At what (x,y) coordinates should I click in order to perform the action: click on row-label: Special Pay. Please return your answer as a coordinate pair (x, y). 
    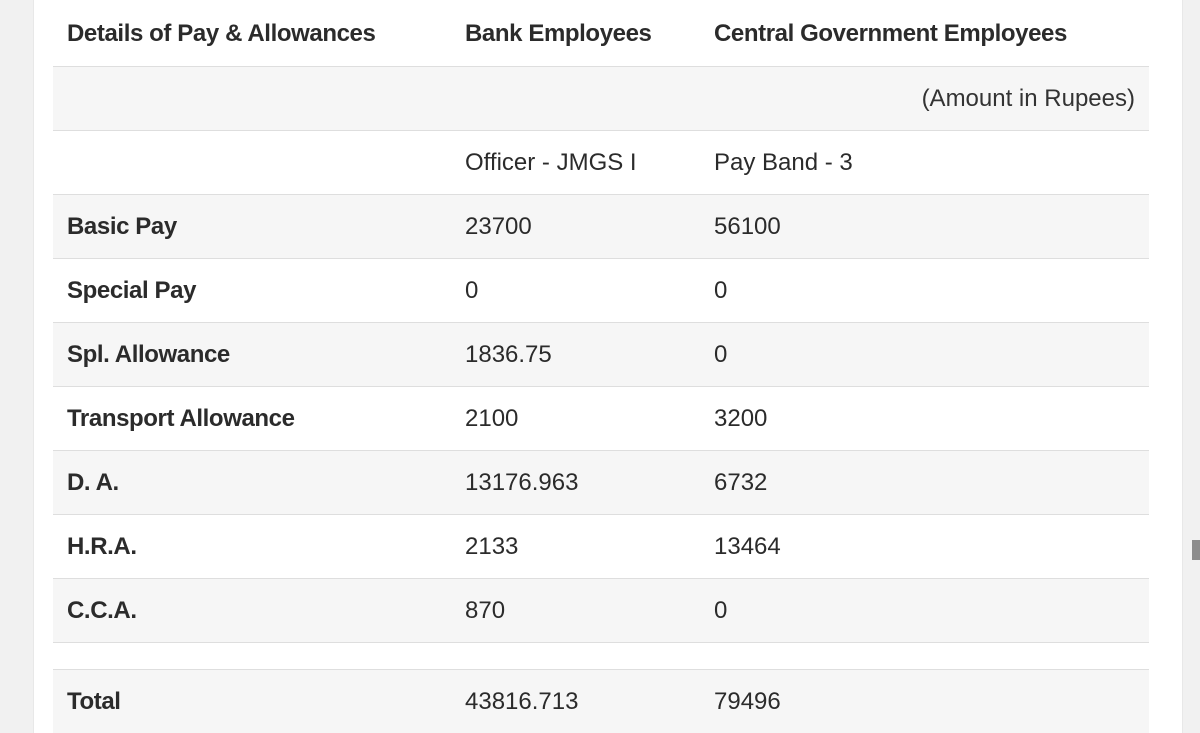
    Looking at the image, I should click on (132, 290).